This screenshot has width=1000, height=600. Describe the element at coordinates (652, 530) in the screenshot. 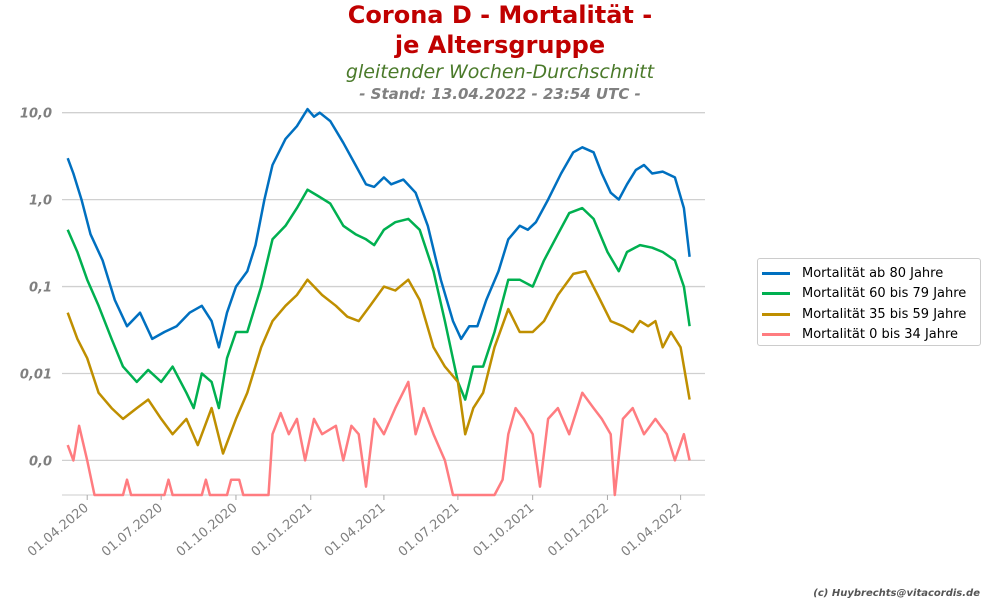

I see `x-tick-label: 01.04.2022` at that location.